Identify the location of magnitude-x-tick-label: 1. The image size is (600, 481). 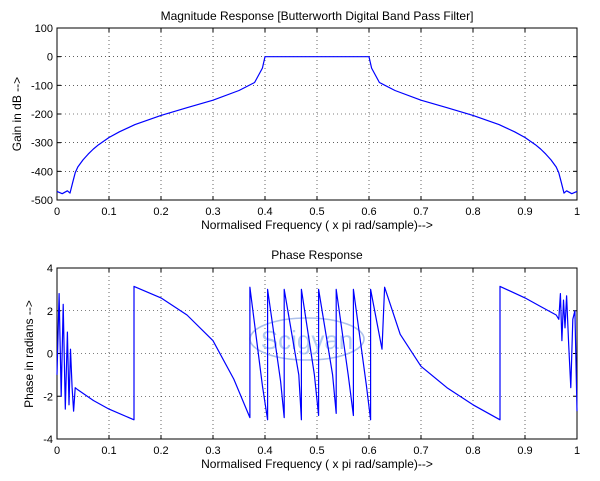
(577, 212).